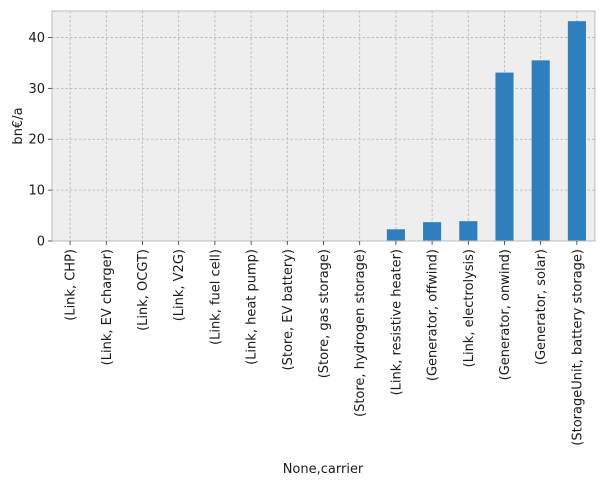 This screenshot has height=486, width=604. What do you see at coordinates (324, 313) in the screenshot?
I see `x-tick-label: (Store, gas storage)` at bounding box center [324, 313].